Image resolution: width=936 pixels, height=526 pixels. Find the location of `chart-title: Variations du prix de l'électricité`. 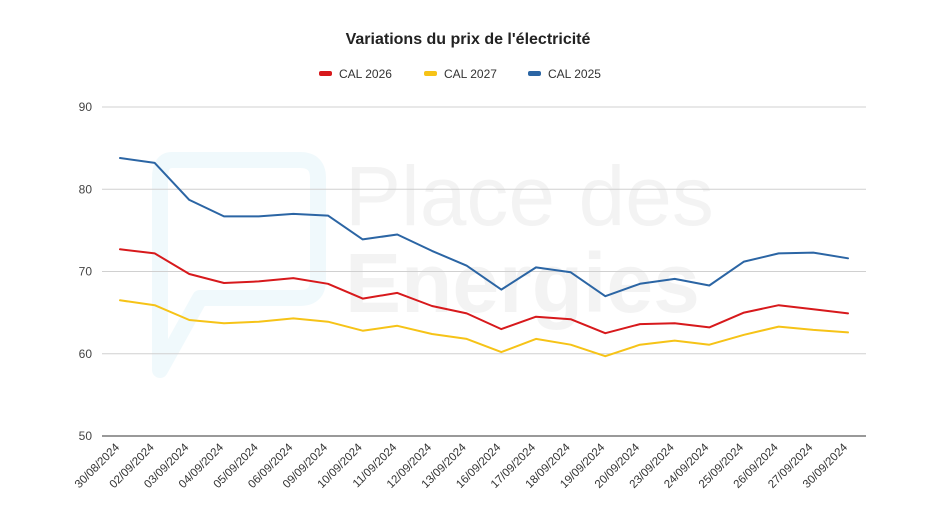

chart-title: Variations du prix de l'électricité is located at coordinates (468, 39).